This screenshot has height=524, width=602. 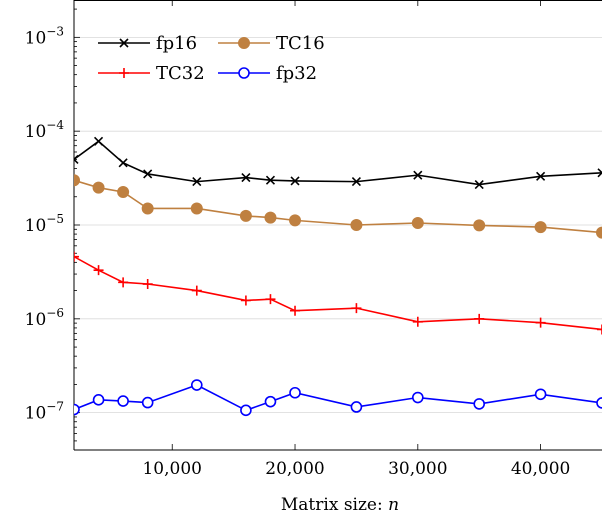 What do you see at coordinates (244, 73) in the screenshot?
I see `legend-marker-fp32` at bounding box center [244, 73].